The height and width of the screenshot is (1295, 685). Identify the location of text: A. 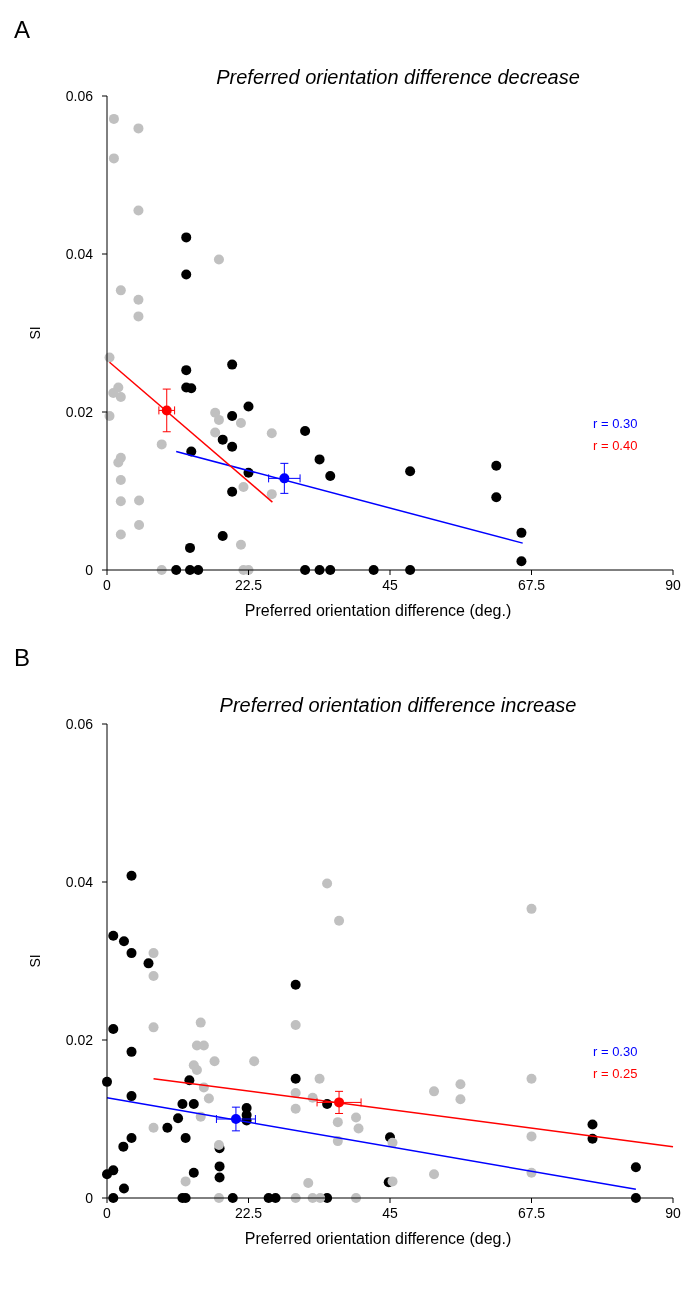
(22, 29).